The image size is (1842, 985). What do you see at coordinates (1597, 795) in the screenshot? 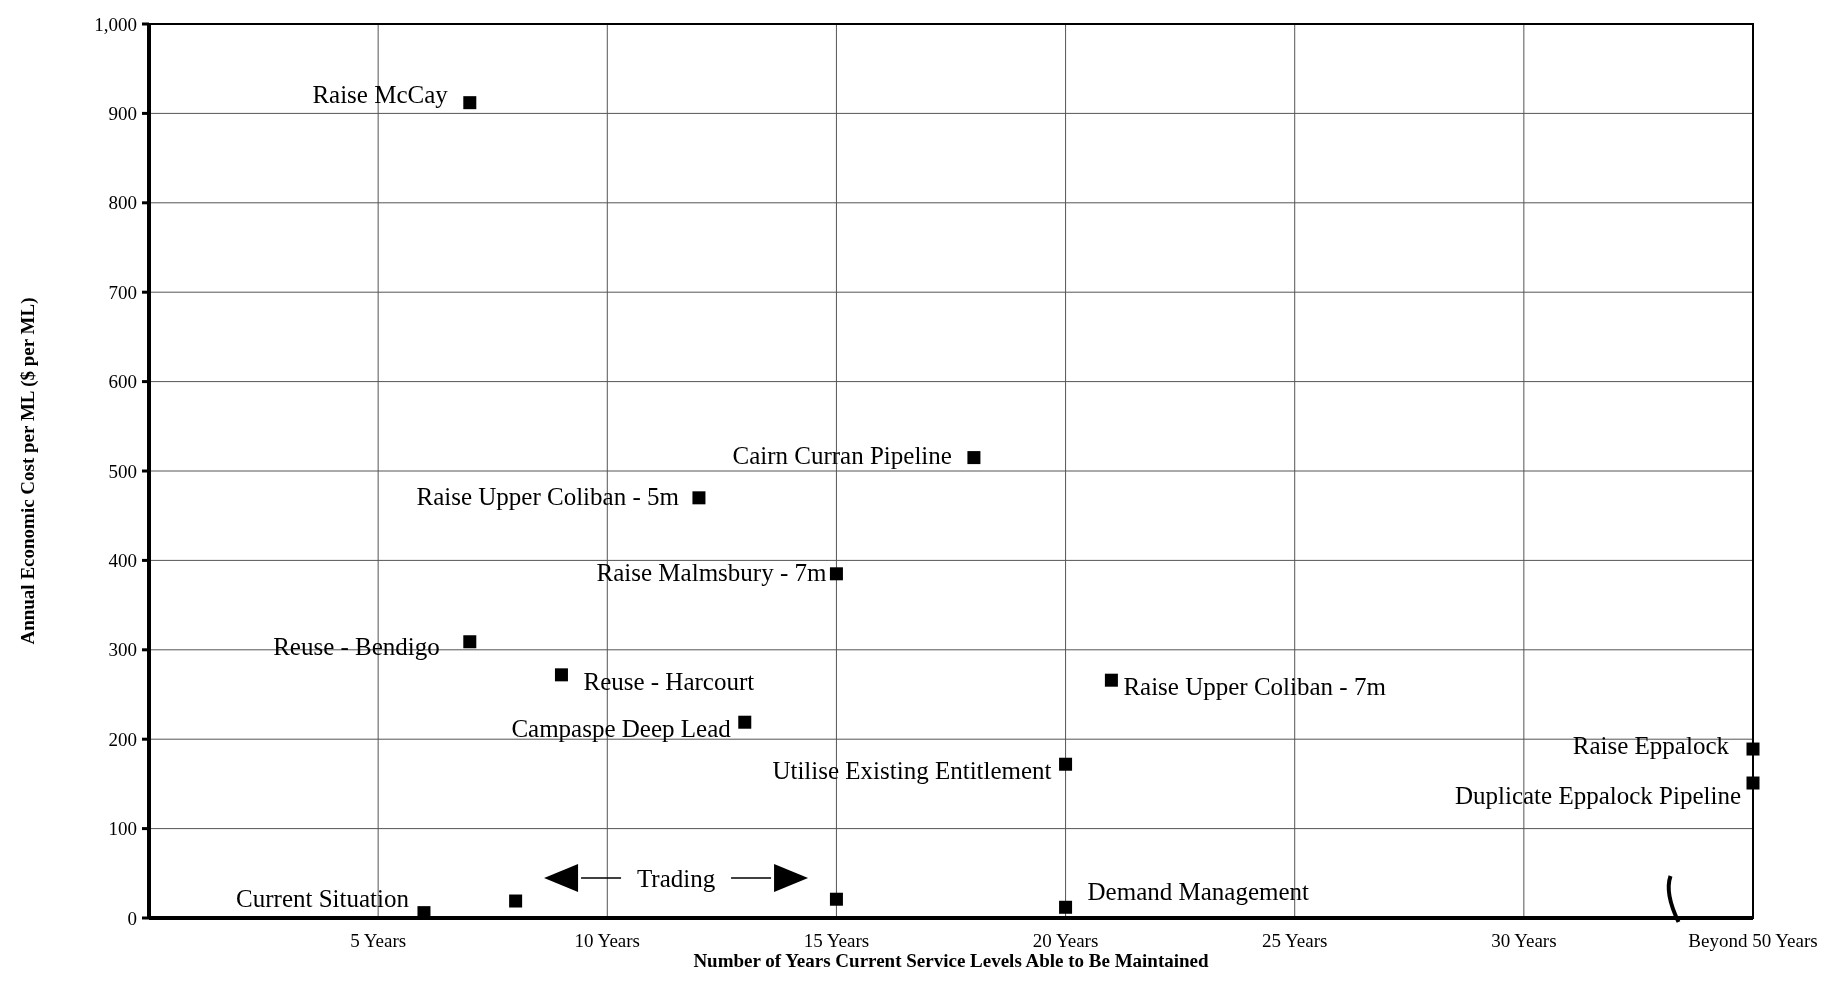
I see `annotation: Duplicate Eppalock Pipeline` at bounding box center [1597, 795].